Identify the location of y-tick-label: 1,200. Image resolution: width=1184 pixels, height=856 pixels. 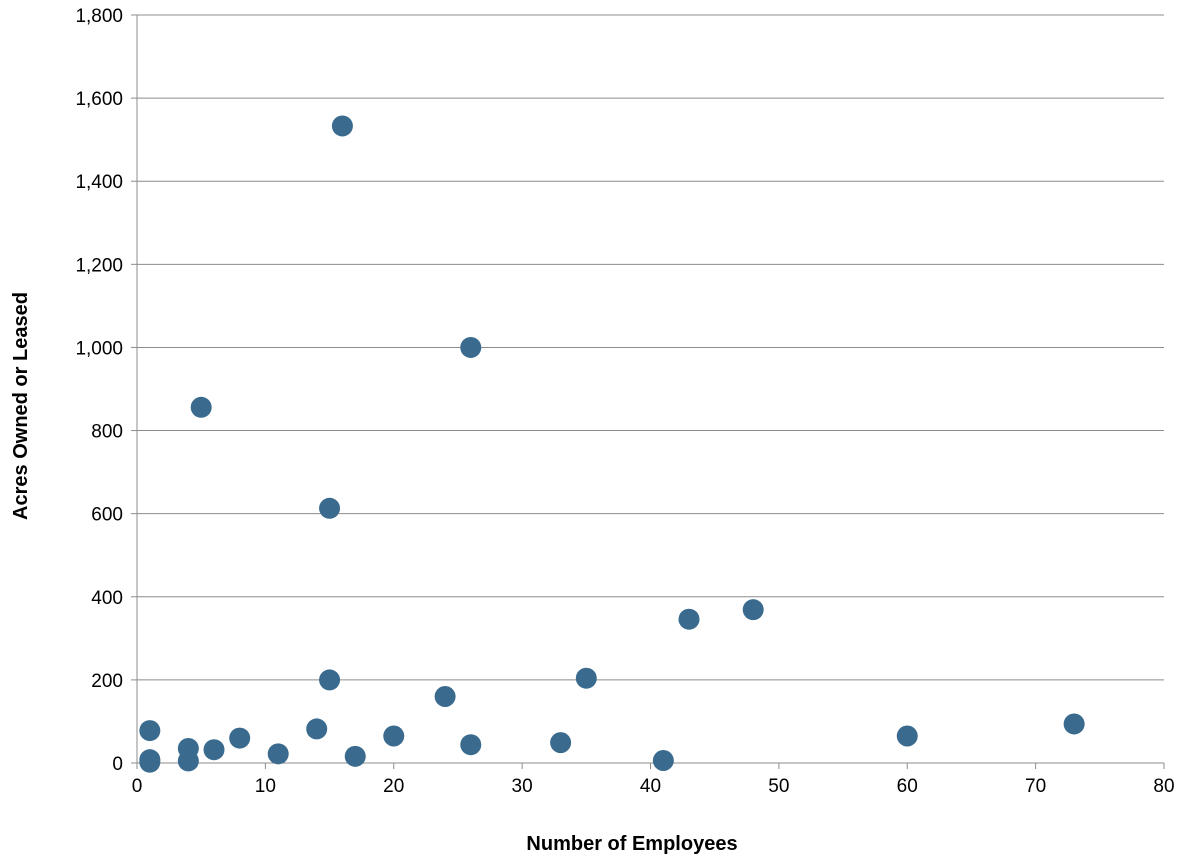
(99, 265).